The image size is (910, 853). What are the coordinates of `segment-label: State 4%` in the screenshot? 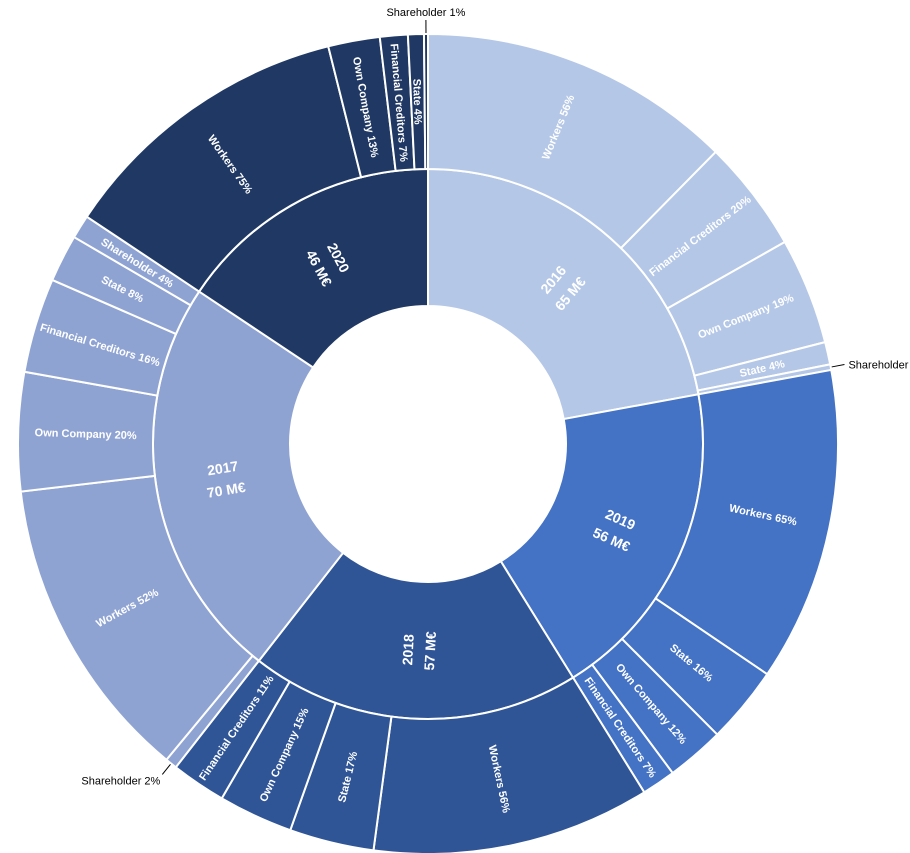 It's located at (416, 102).